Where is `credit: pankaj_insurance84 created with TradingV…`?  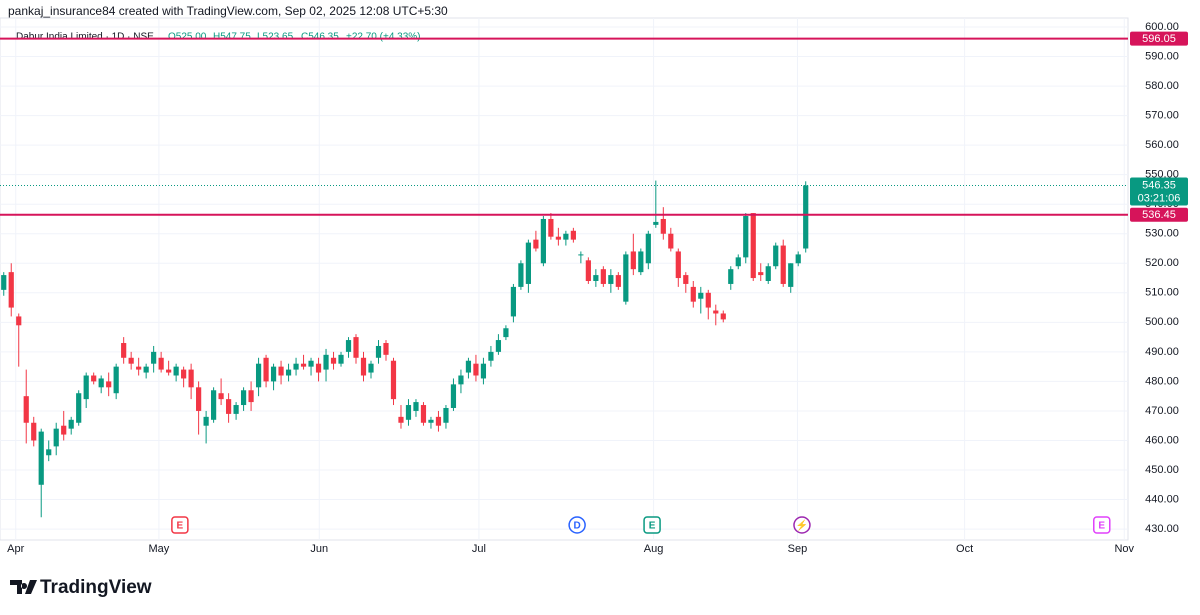
credit: pankaj_insurance84 created with TradingV… is located at coordinates (228, 11).